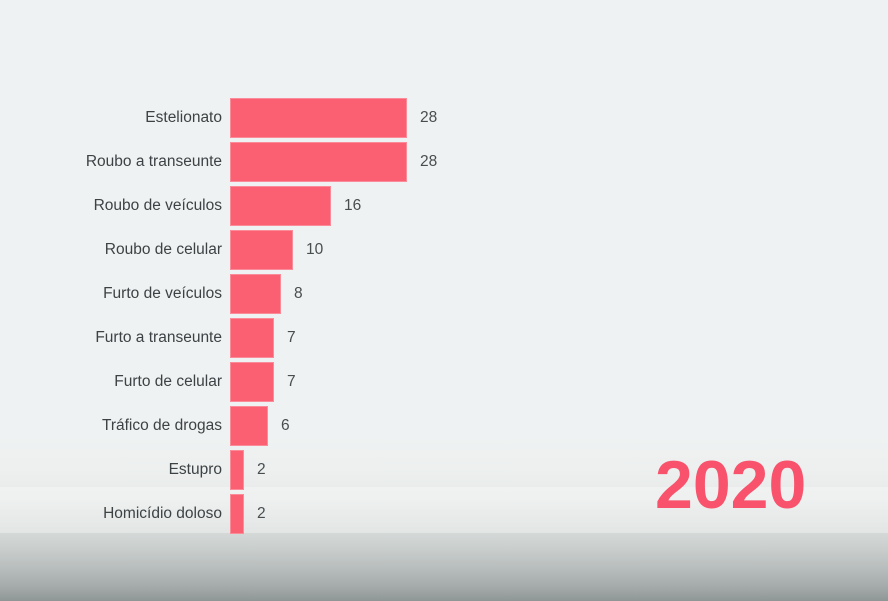 The width and height of the screenshot is (888, 601). What do you see at coordinates (444, 382) in the screenshot?
I see `chart-row: Furto de celular 7` at bounding box center [444, 382].